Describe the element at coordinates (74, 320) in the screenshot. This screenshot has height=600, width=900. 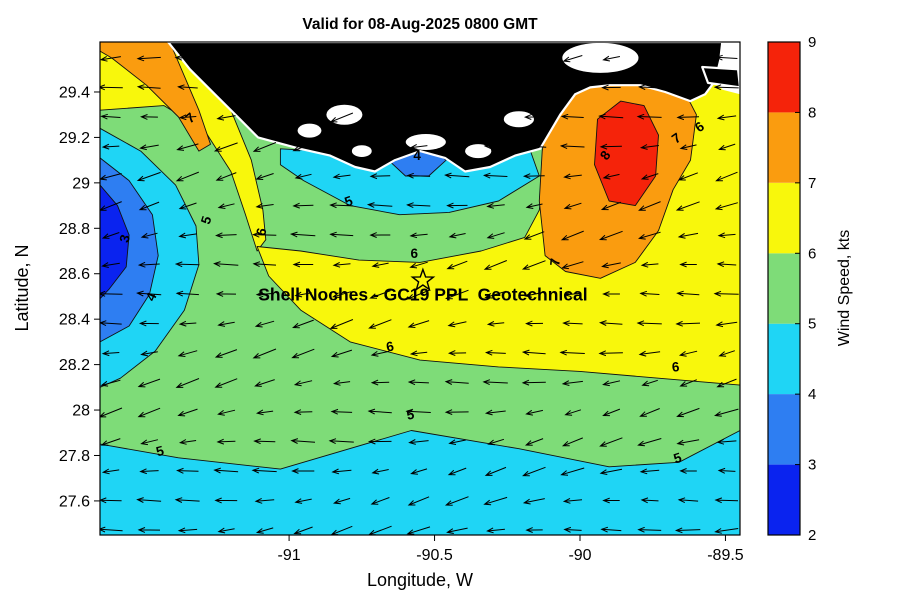
I see `y-tick-label: 28.4` at that location.